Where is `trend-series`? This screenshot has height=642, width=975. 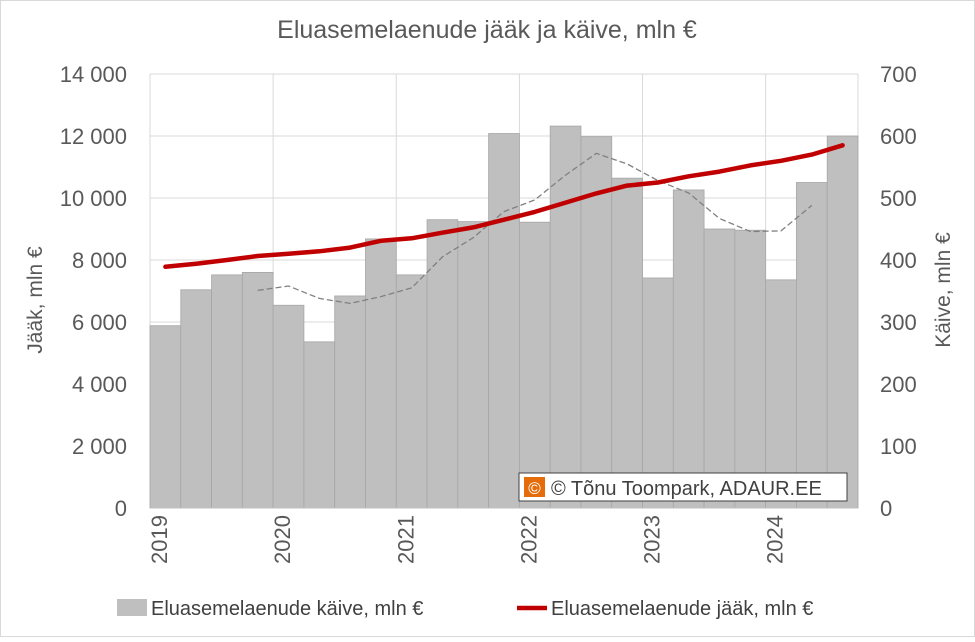 trend-series is located at coordinates (535, 228).